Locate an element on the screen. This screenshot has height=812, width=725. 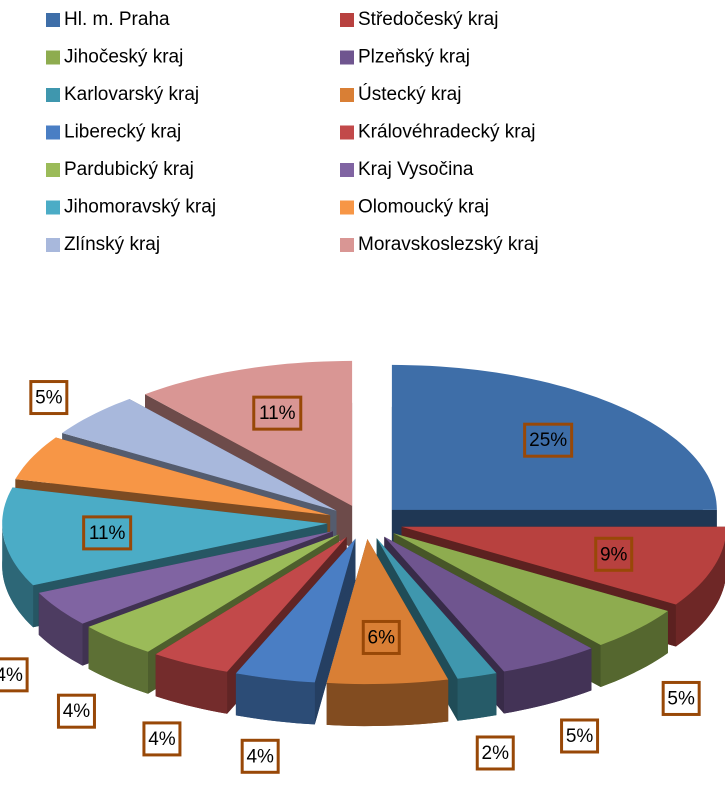
data-label: 9% is located at coordinates (614, 554).